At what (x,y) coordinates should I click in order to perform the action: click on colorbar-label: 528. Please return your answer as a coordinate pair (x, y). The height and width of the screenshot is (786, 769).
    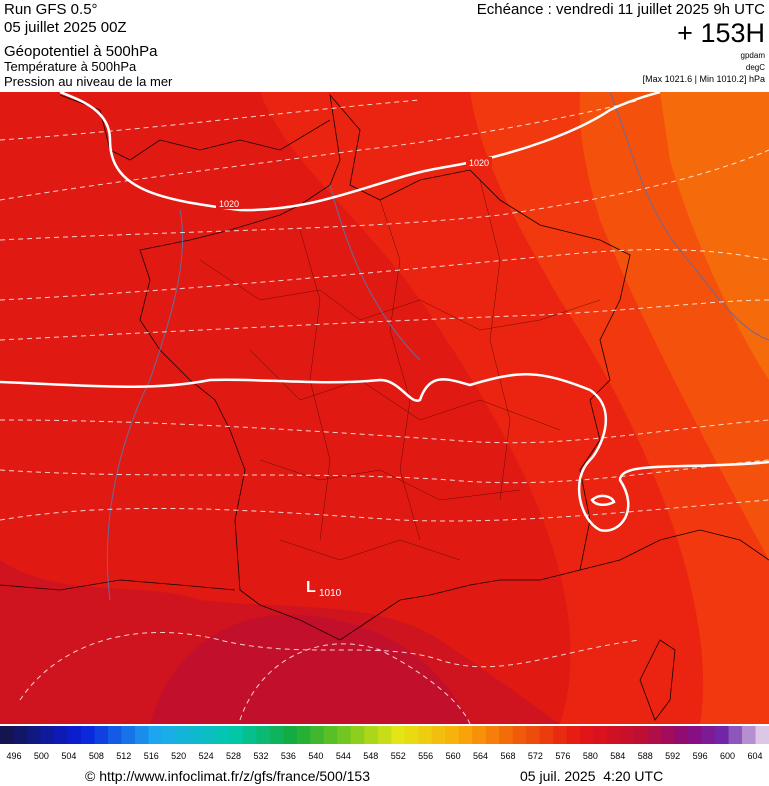
    Looking at the image, I should click on (233, 756).